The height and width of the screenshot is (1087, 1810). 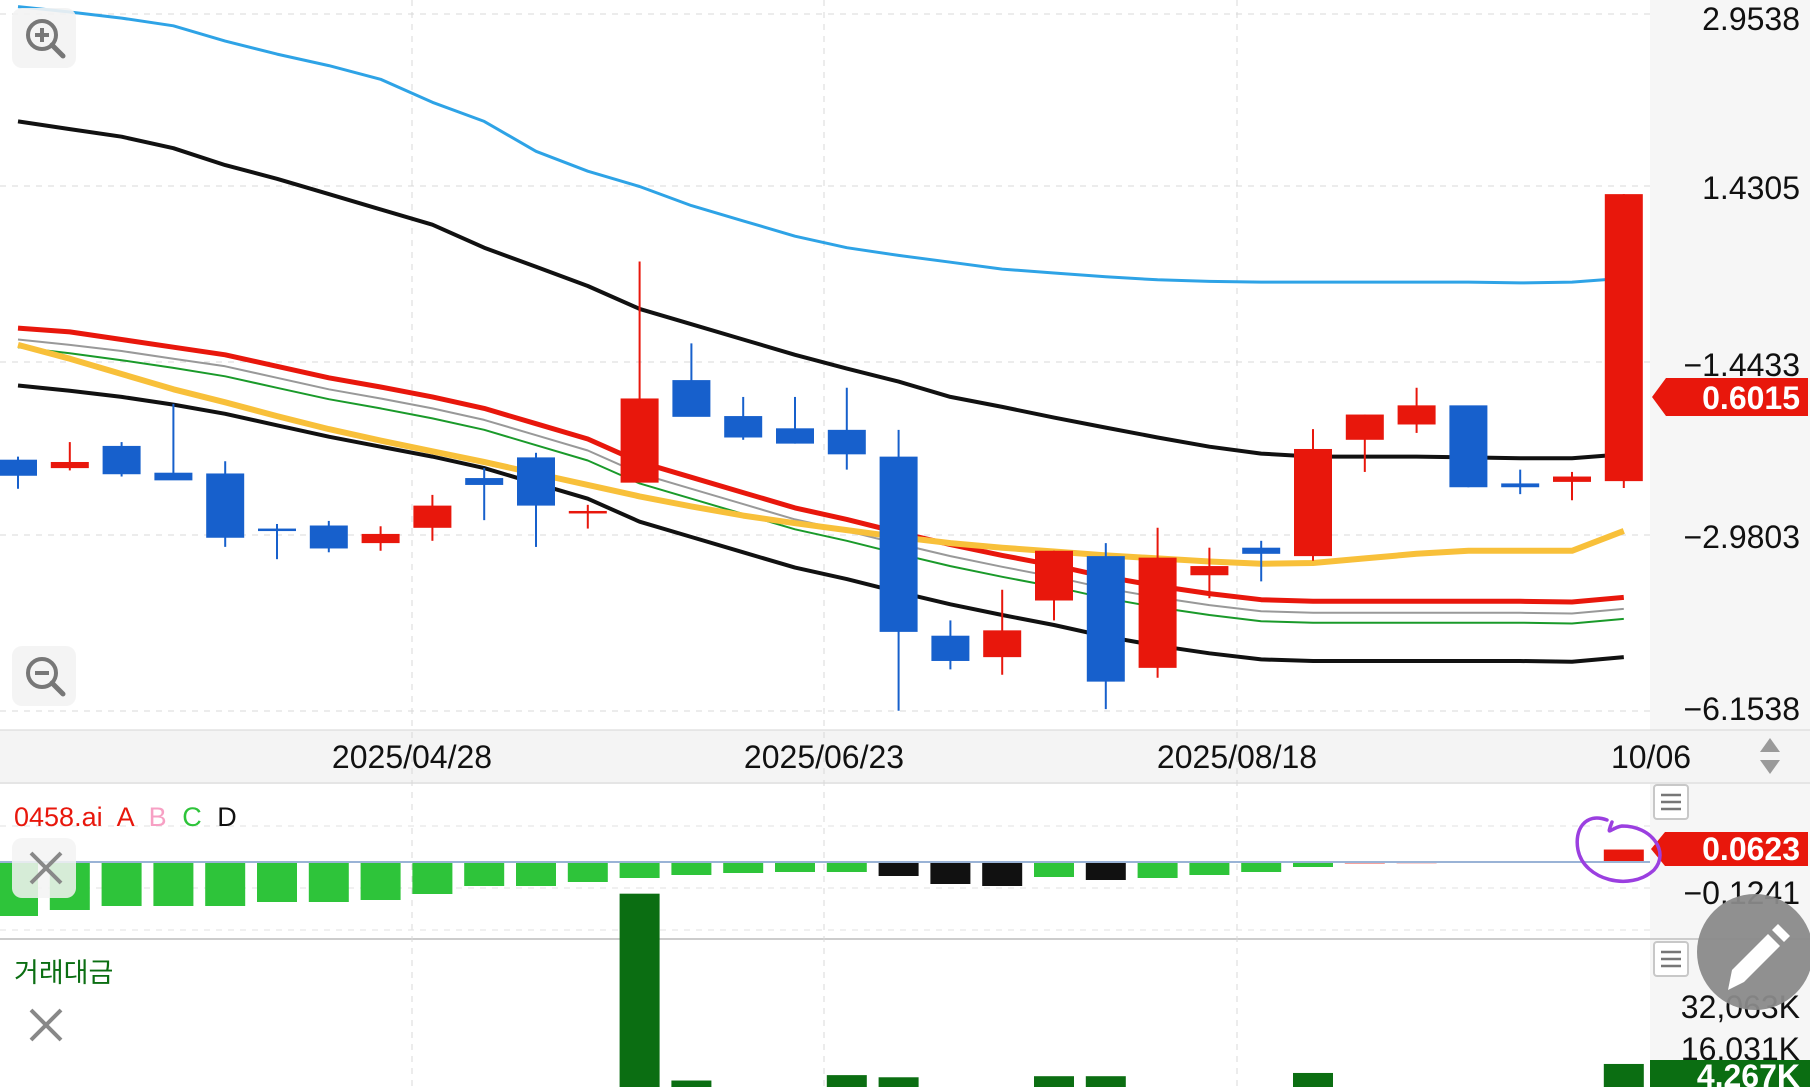 I want to click on osc-legend-d: D, so click(x=227, y=817).